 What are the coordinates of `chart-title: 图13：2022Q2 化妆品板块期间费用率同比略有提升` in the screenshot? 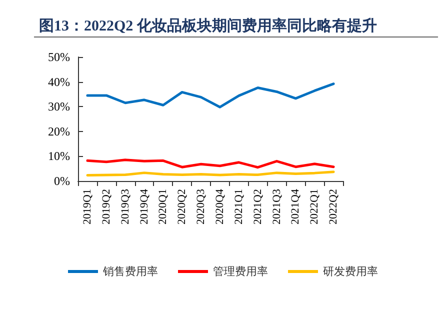 It's located at (208, 25).